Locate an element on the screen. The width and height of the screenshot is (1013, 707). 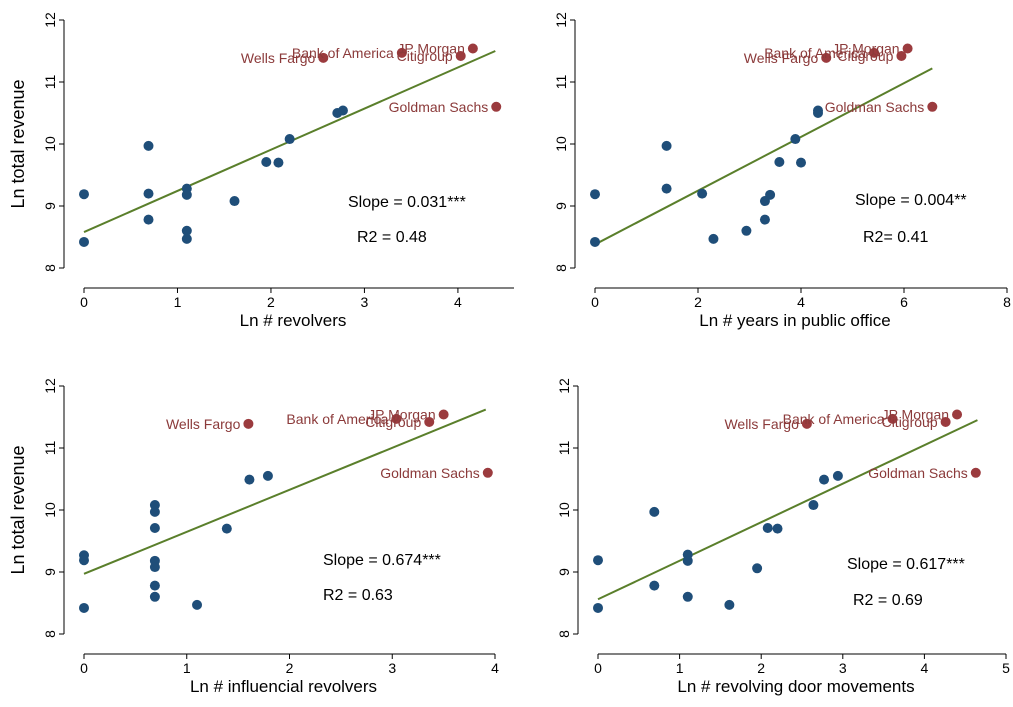
x-axis-label: Ln # revolving door movements is located at coordinates (795, 686).